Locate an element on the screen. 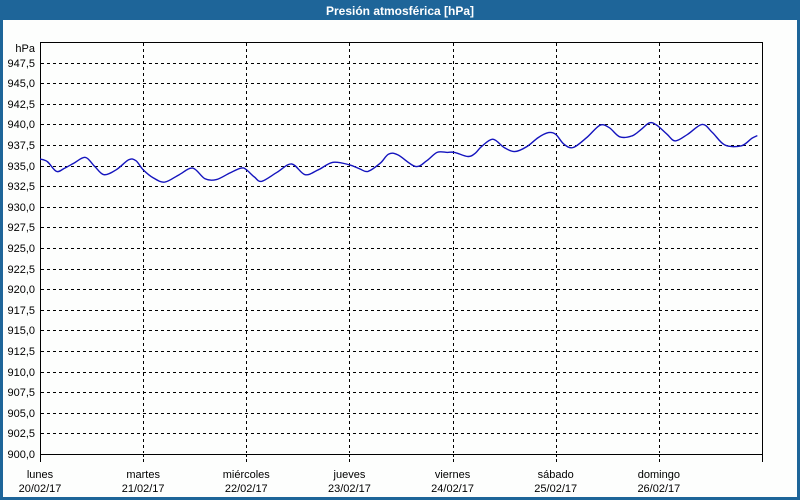  y-axis-unit-label: hPa is located at coordinates (25, 49).